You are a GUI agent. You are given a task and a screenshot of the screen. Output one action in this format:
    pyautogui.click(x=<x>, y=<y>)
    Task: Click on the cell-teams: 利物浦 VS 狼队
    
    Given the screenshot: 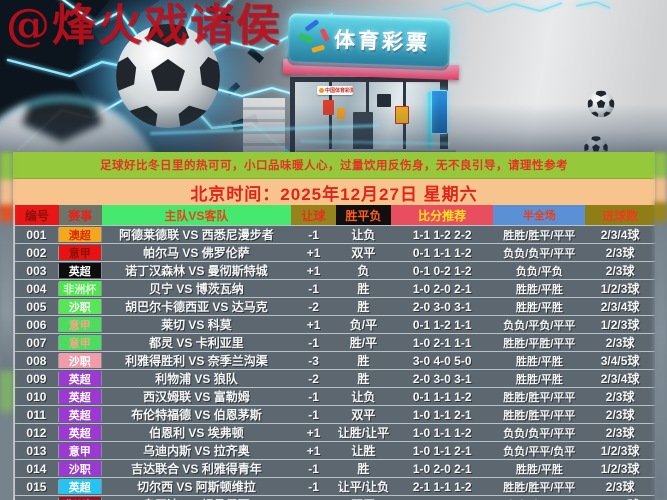 What is the action you would take?
    pyautogui.click(x=196, y=379)
    